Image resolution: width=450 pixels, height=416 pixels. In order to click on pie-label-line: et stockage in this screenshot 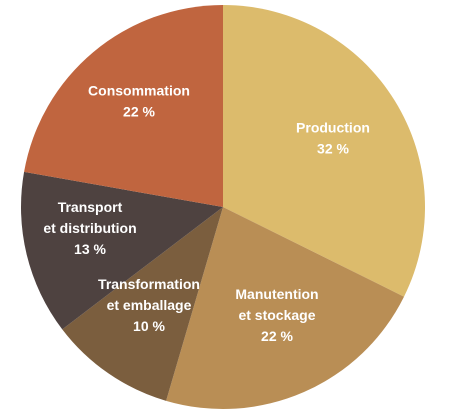, I will do `click(276, 315)`.